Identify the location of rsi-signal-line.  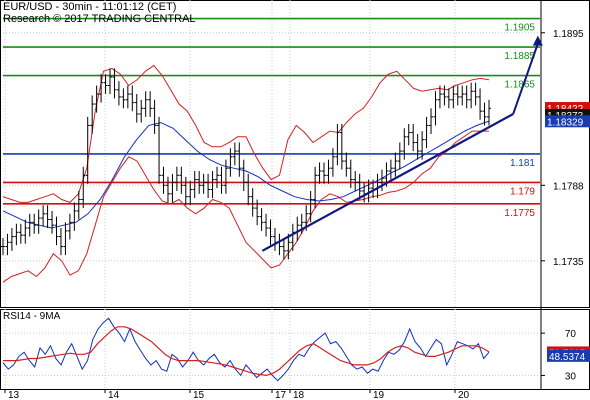
(246, 351).